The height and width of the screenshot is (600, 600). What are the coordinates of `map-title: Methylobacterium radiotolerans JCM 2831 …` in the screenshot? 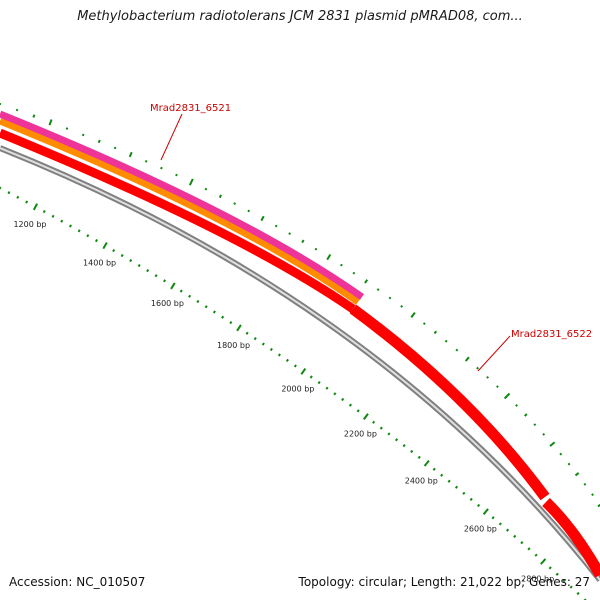 It's located at (300, 16).